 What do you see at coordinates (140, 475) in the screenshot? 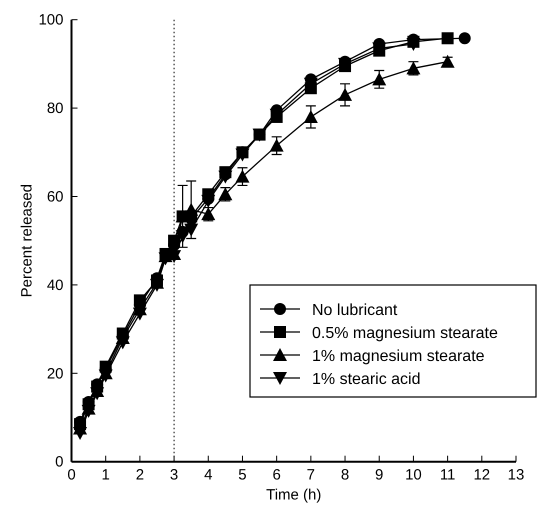
I see `x-tick-label: 2` at bounding box center [140, 475].